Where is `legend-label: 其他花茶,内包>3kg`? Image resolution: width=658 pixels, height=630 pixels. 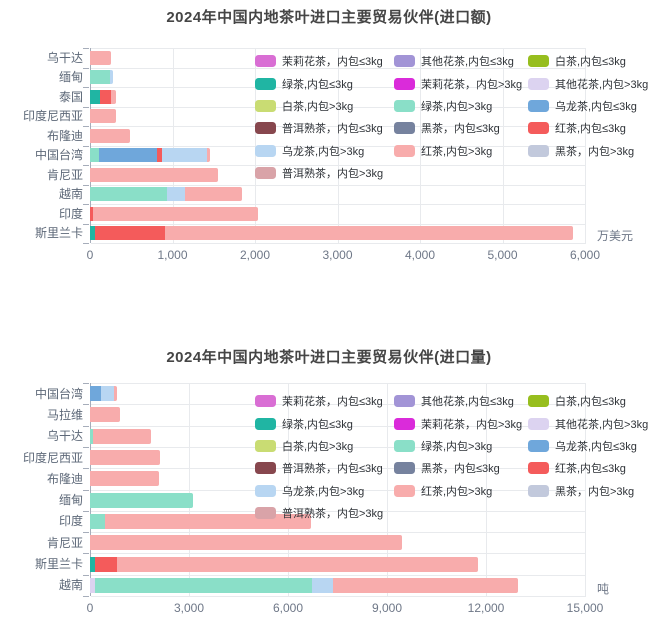
legend-label: 其他花茶,内包>3kg is located at coordinates (602, 424).